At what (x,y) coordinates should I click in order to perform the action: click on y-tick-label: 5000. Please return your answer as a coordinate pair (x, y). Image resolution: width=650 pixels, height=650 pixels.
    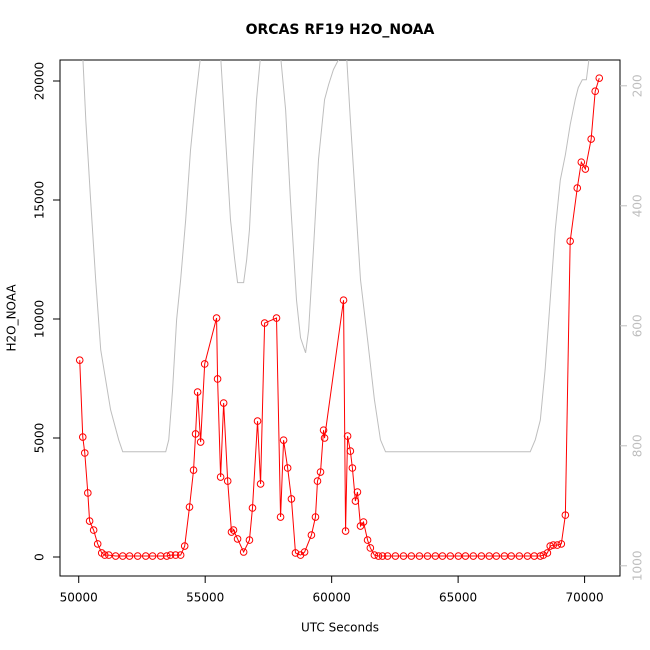
    Looking at the image, I should click on (40, 438).